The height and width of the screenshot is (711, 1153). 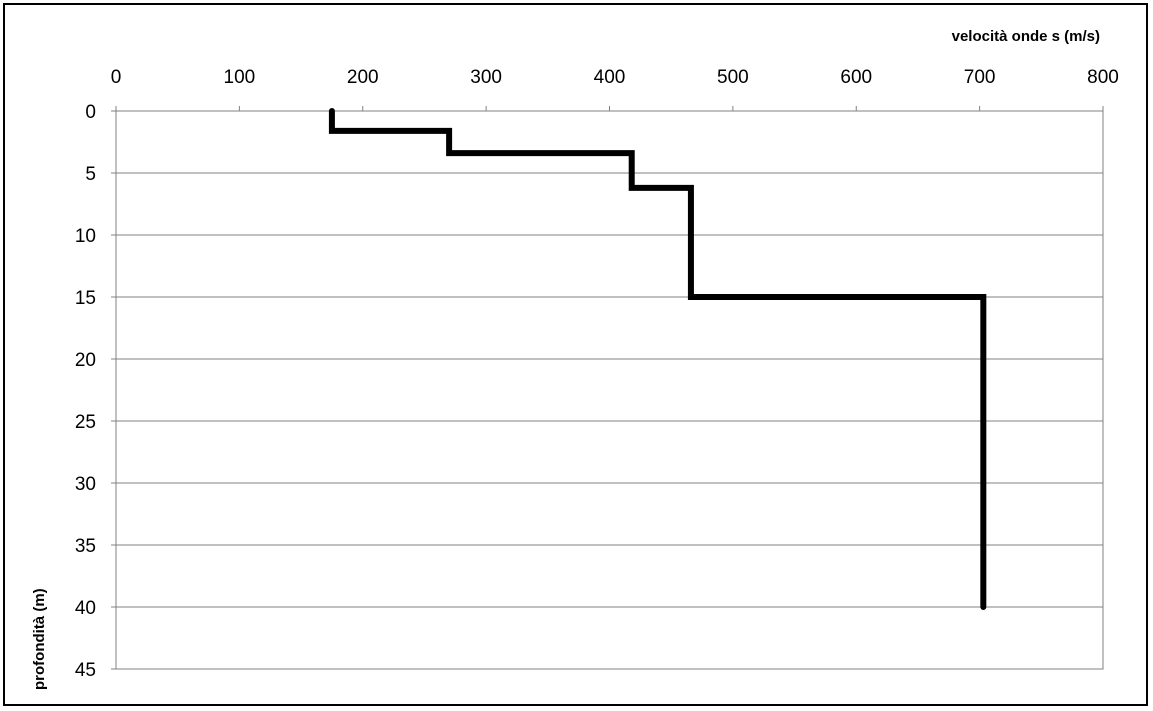 What do you see at coordinates (856, 77) in the screenshot?
I see `x-tick-label: 600` at bounding box center [856, 77].